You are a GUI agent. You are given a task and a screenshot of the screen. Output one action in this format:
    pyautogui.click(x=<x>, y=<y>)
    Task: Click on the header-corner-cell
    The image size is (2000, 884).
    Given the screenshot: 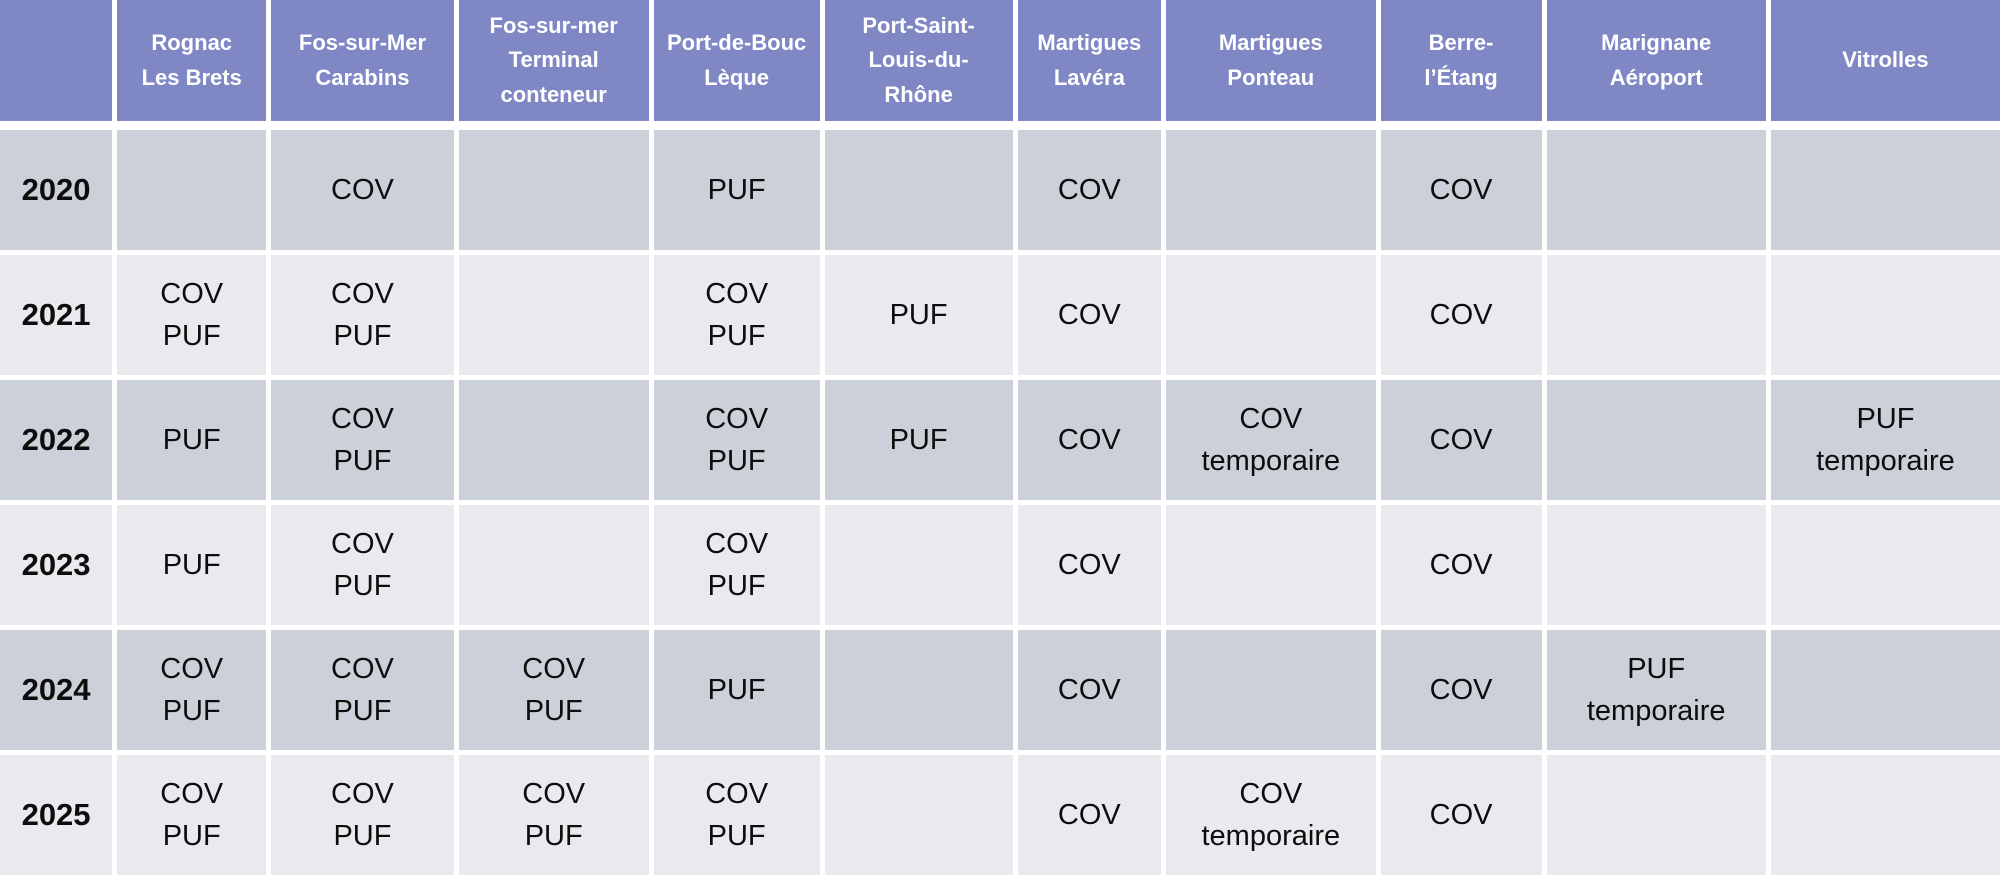 What is the action you would take?
    pyautogui.click(x=56, y=60)
    